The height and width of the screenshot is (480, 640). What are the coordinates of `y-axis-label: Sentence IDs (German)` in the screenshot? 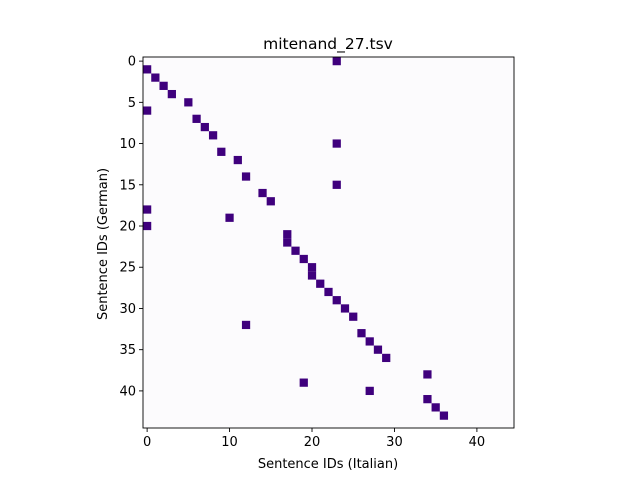 It's located at (103, 244).